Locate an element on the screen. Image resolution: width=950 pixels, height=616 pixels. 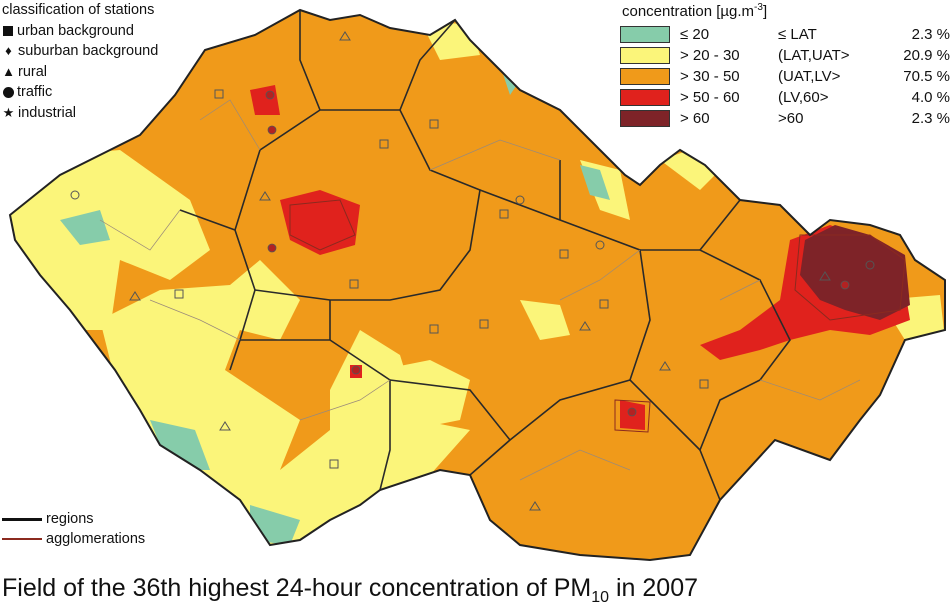
range-label: ≤ 20 is located at coordinates (695, 34).